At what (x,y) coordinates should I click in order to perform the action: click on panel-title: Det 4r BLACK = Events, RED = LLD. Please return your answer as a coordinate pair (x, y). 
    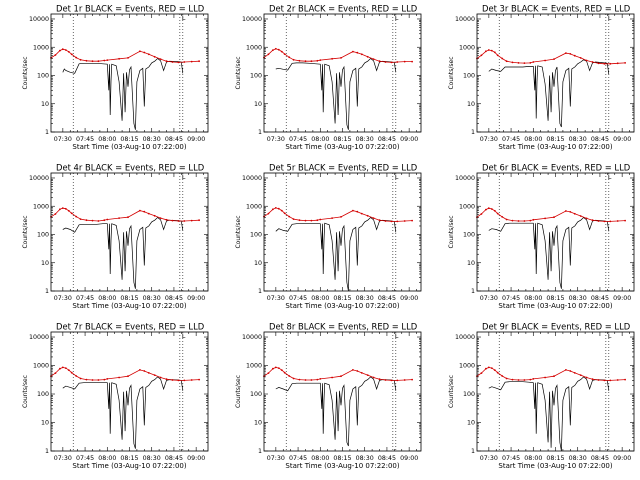
    Looking at the image, I should click on (130, 168).